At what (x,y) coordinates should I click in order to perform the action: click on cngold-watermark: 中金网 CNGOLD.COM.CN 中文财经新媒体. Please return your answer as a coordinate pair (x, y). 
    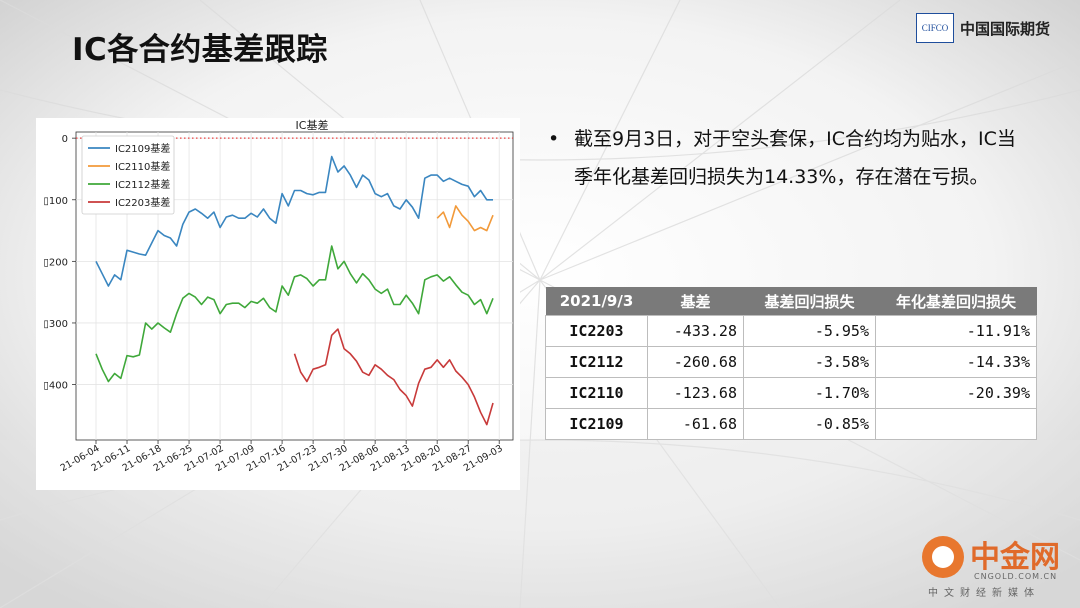
    Looking at the image, I should click on (997, 565).